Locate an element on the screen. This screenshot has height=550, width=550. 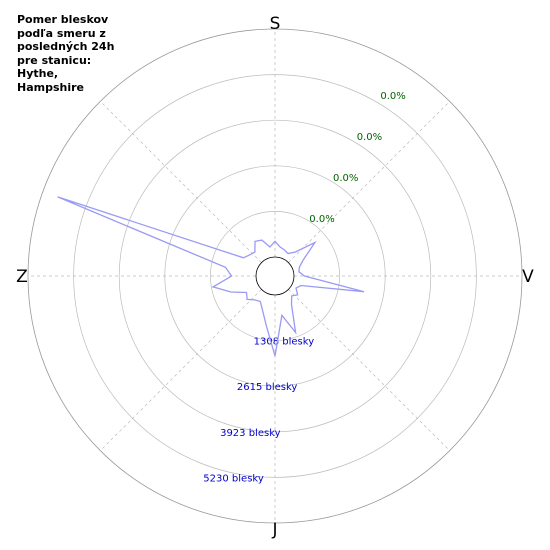
center-hole is located at coordinates (275, 276).